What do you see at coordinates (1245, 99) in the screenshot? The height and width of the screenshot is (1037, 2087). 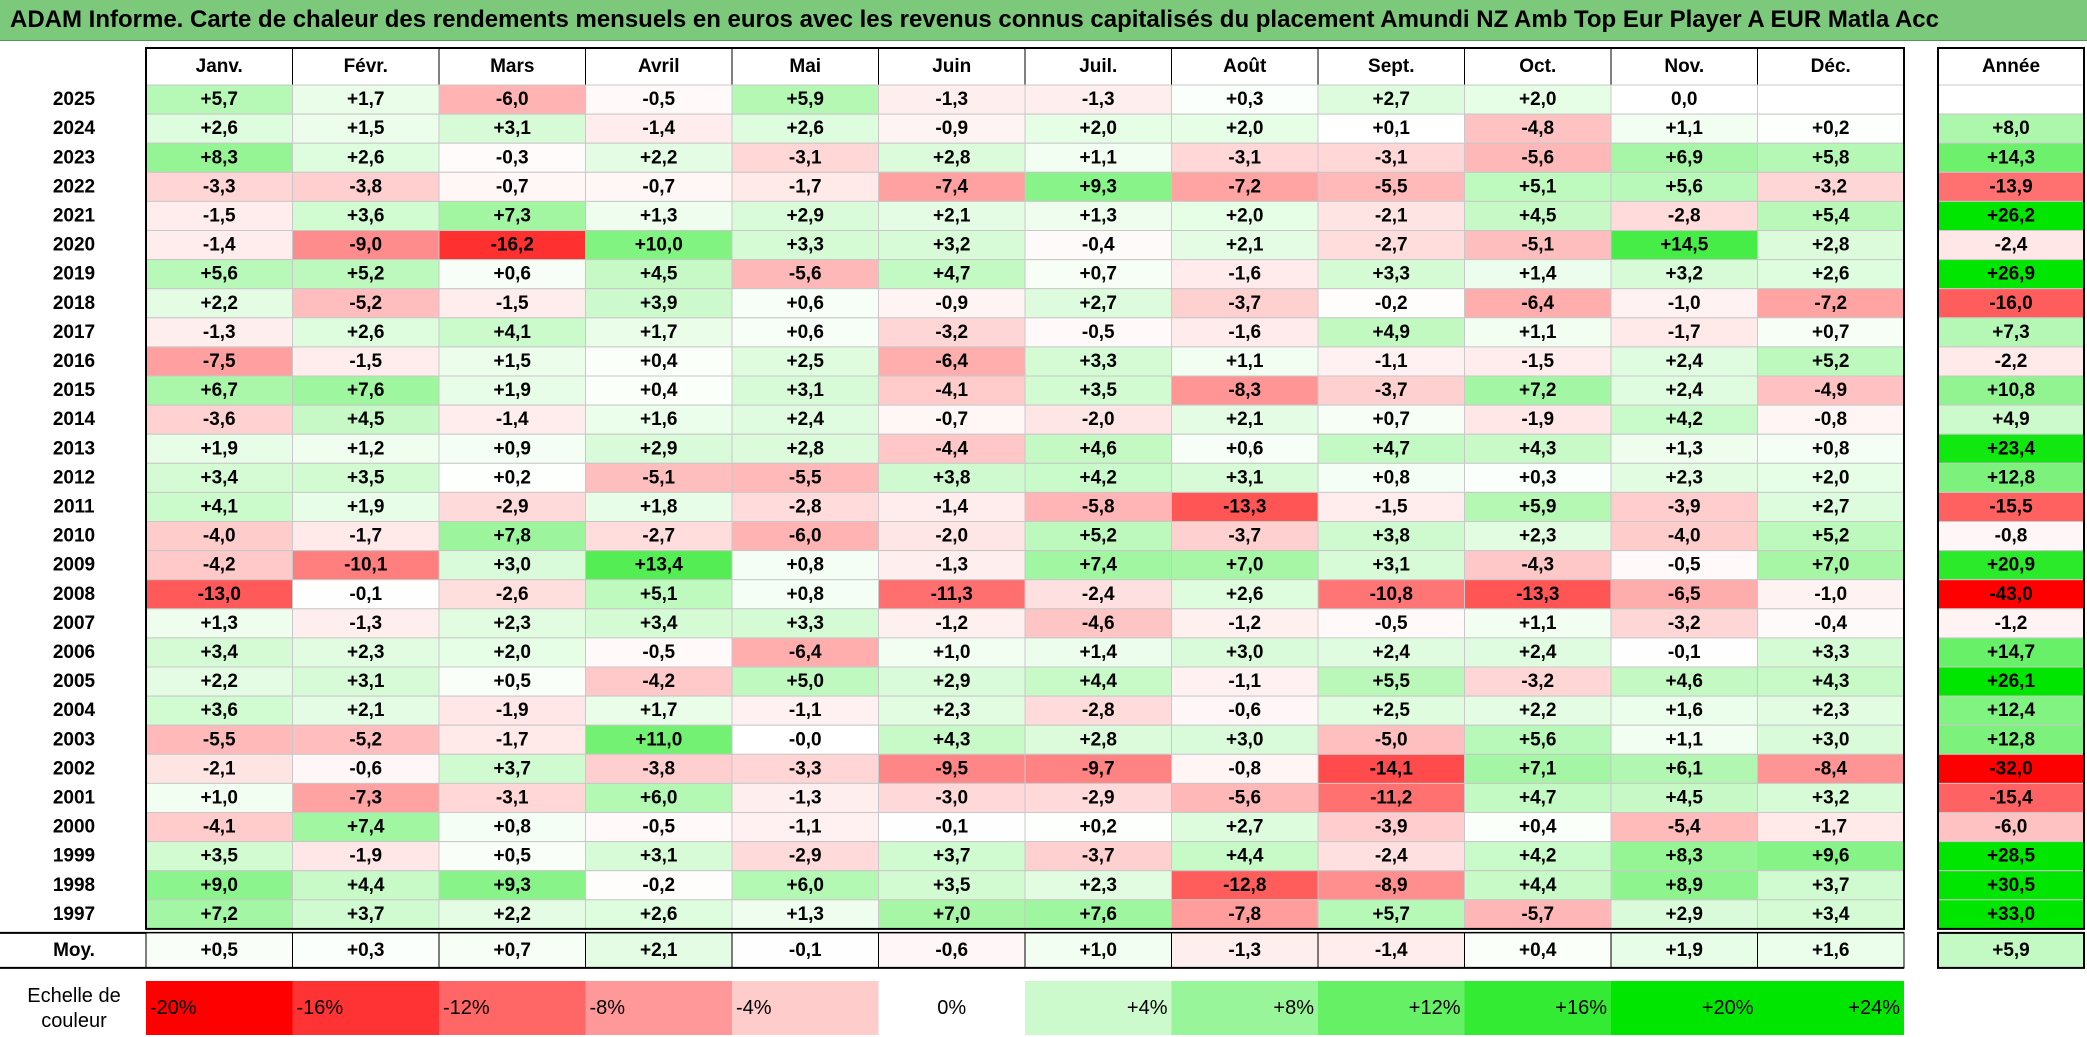 I see `cell-value: +0,3` at bounding box center [1245, 99].